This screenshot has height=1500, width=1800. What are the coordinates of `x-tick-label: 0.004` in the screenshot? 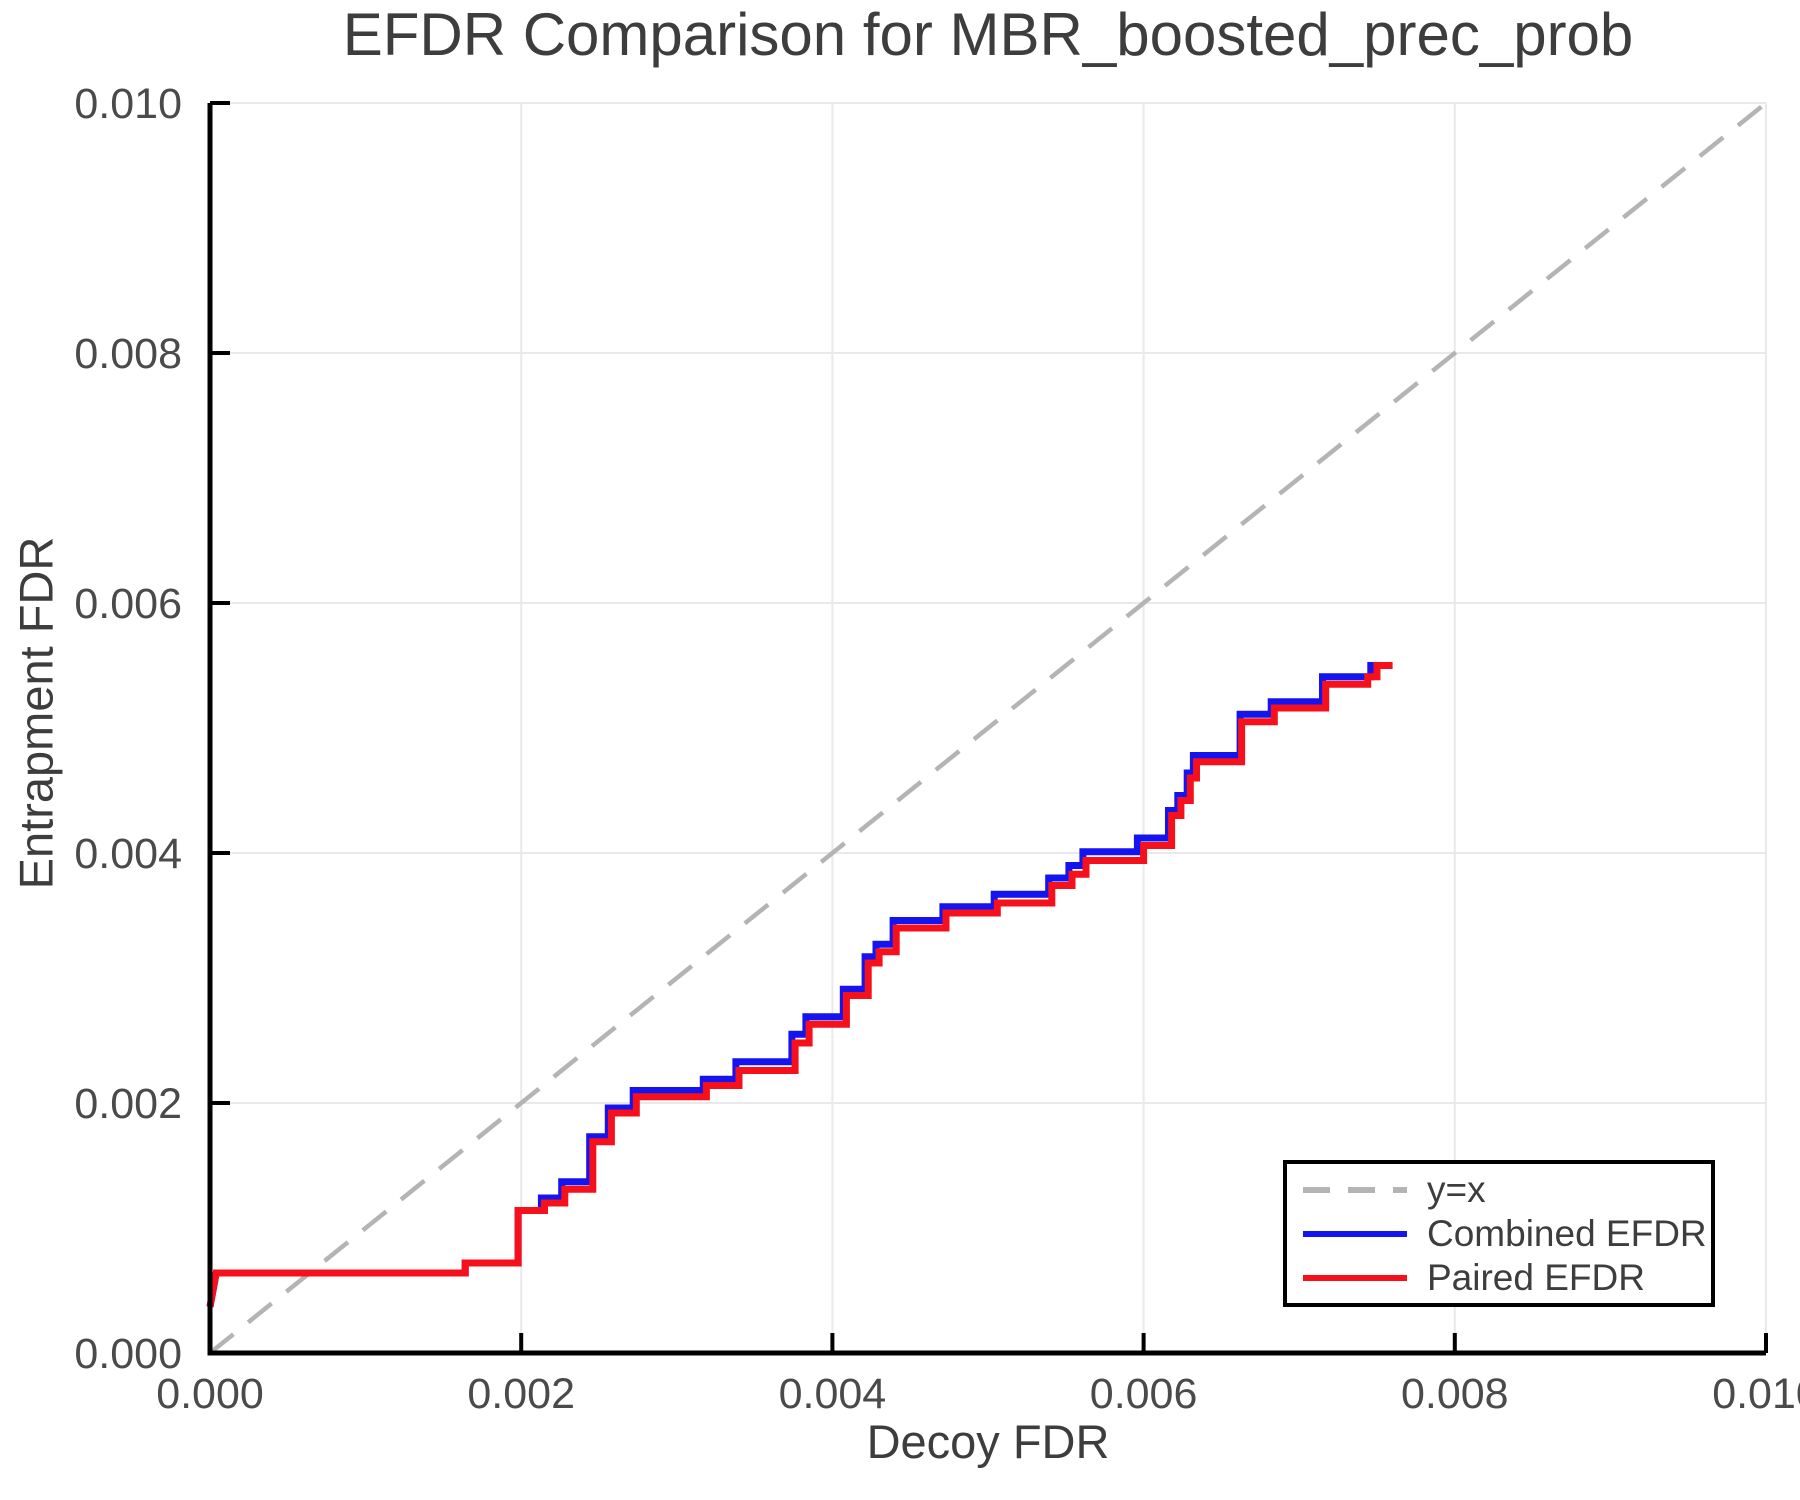 It's located at (833, 1394).